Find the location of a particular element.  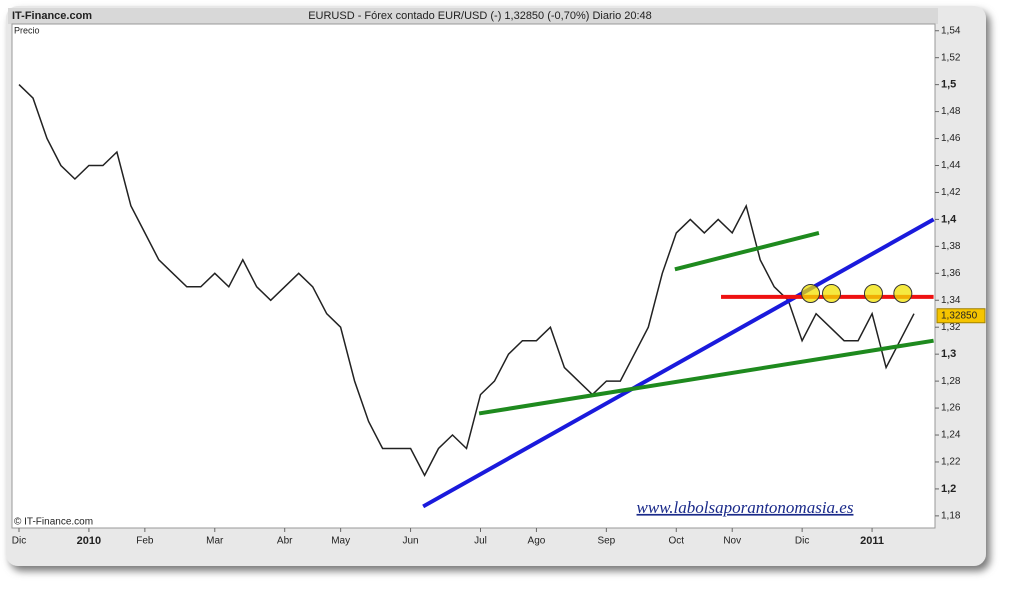

y-tick-label: 1,4 is located at coordinates (949, 219).